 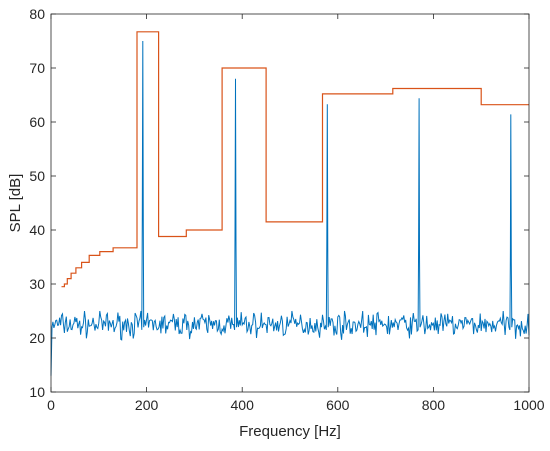 I want to click on y-tick-label: 70, so click(x=37, y=68).